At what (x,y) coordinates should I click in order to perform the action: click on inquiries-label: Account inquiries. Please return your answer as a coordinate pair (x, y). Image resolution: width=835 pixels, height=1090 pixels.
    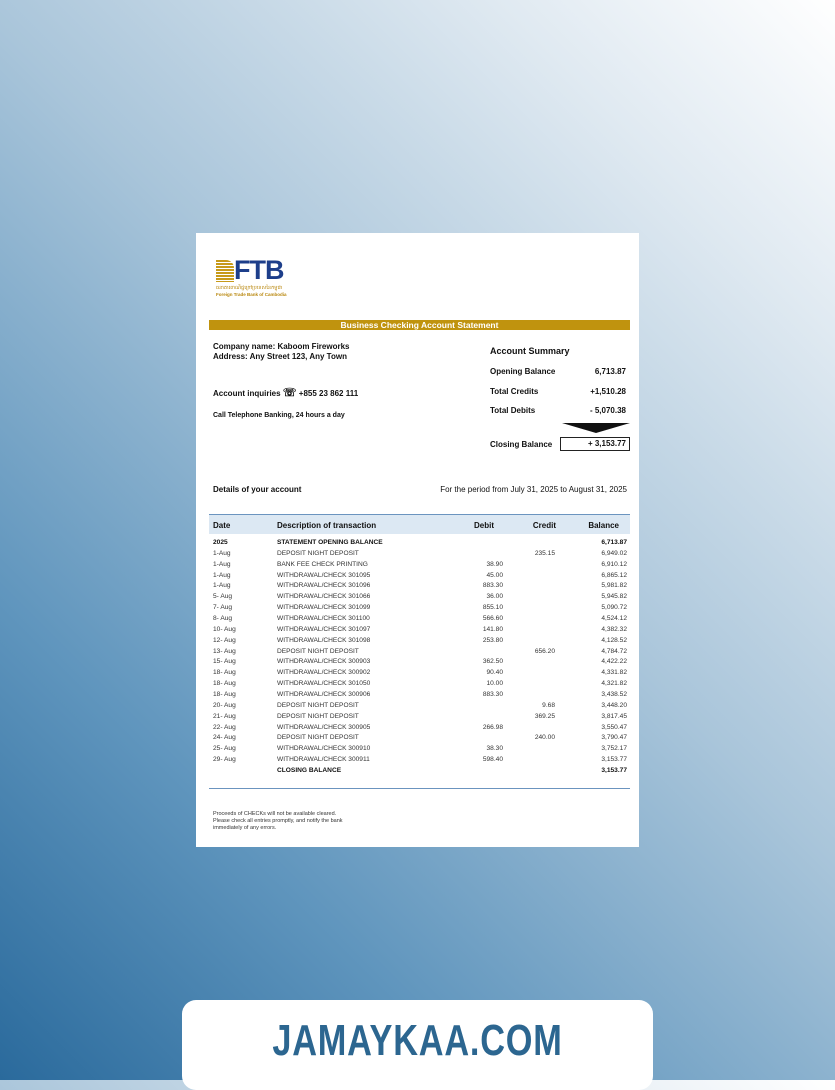
    Looking at the image, I should click on (247, 393).